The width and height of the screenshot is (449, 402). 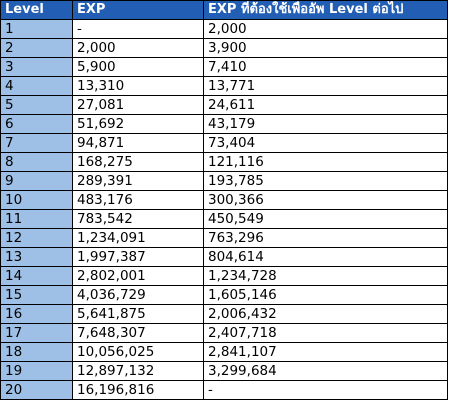 I want to click on table-row: 7 94,871 73,404, so click(x=224, y=143).